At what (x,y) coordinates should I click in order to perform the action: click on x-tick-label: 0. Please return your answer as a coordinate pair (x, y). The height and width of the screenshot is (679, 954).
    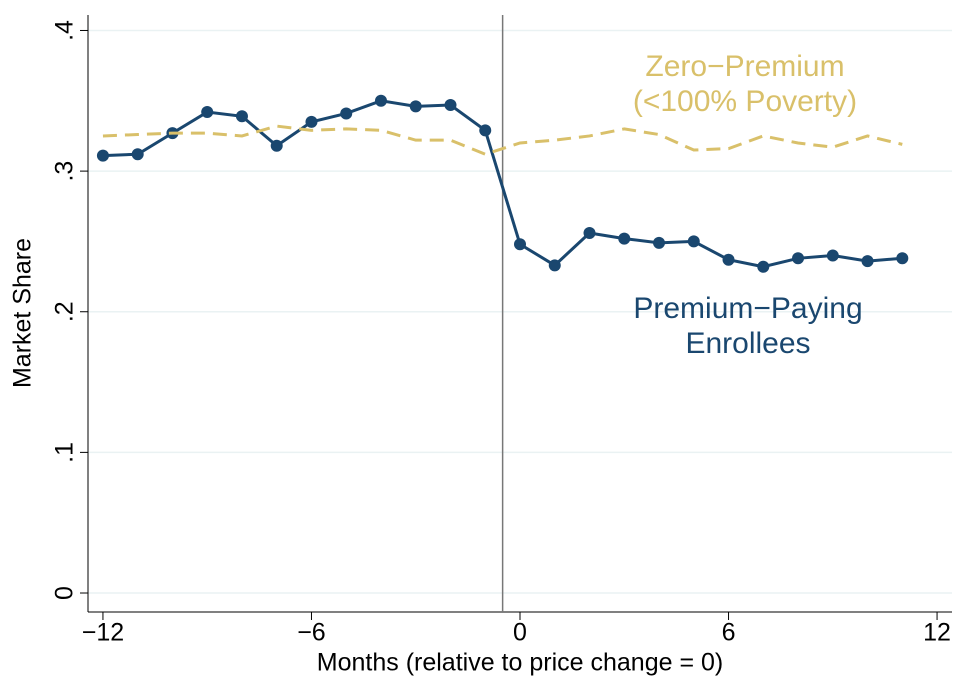
    Looking at the image, I should click on (520, 633).